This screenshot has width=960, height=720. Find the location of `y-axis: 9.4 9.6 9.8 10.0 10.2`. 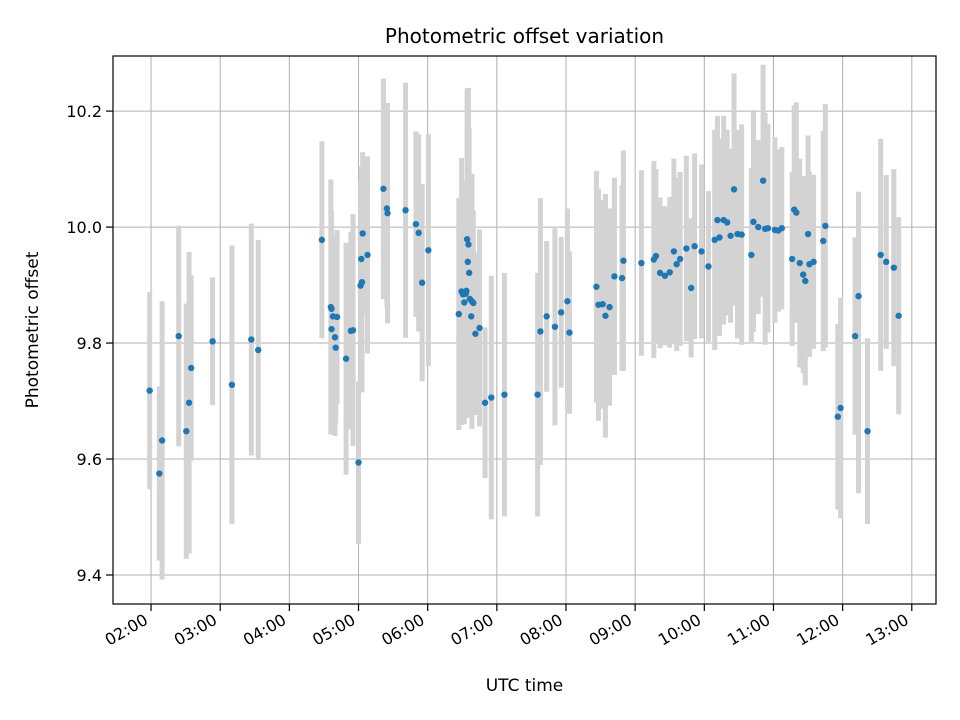

y-axis: 9.4 9.6 9.8 10.0 10.2 is located at coordinates (89, 343).